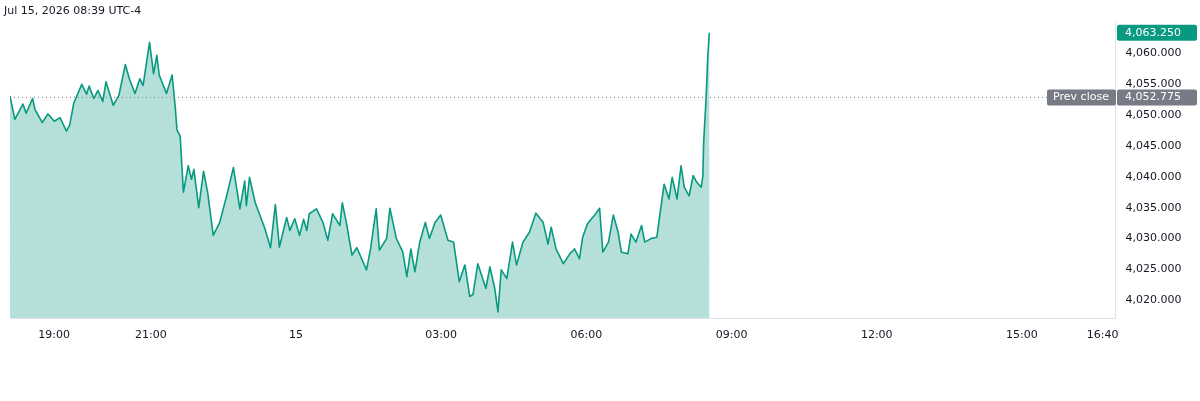 This screenshot has width=1200, height=401. What do you see at coordinates (586, 334) in the screenshot?
I see `x-tick-label: 06:00` at bounding box center [586, 334].